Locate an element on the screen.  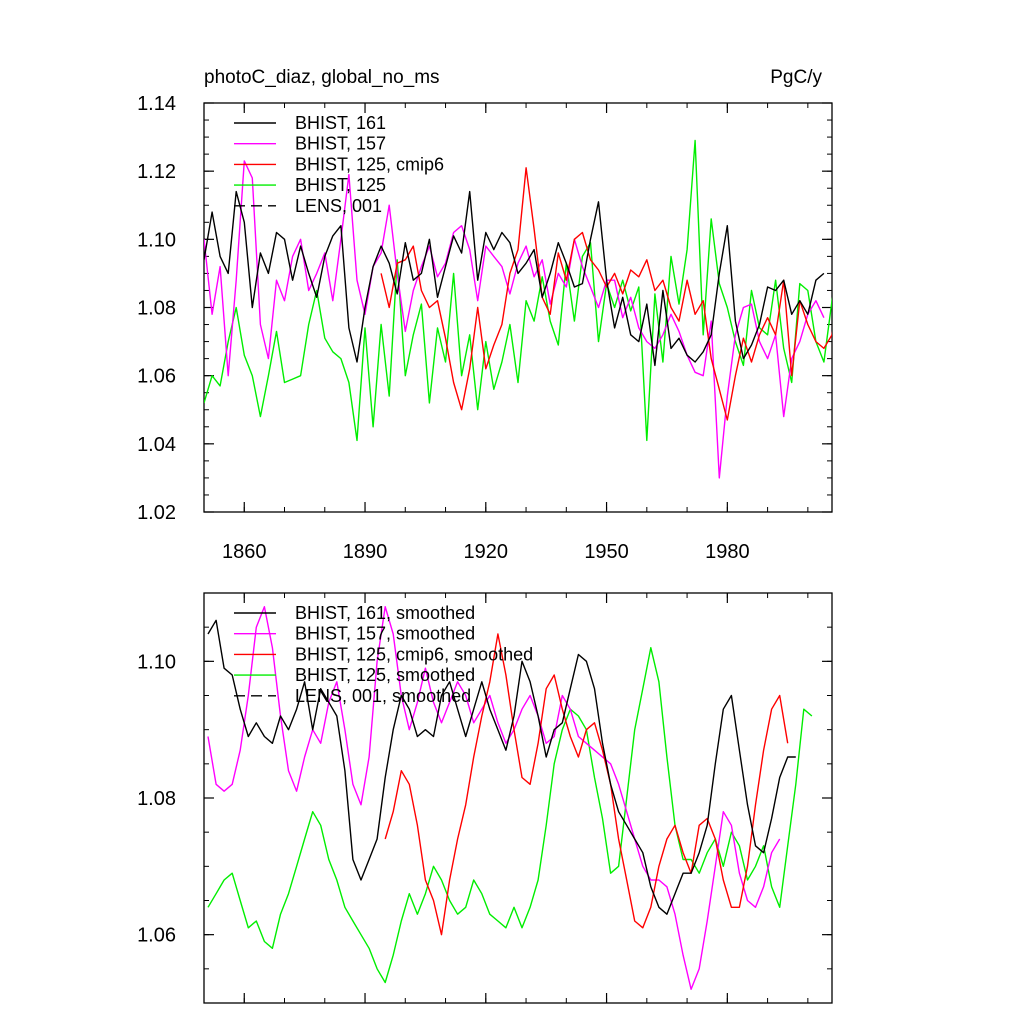
x-tick-label: 1980 is located at coordinates (727, 552).